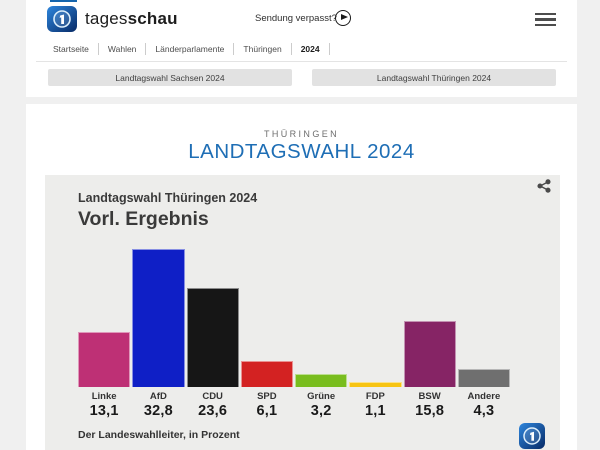 The height and width of the screenshot is (450, 600). What do you see at coordinates (484, 411) in the screenshot?
I see `bar-value-label: 4,3` at bounding box center [484, 411].